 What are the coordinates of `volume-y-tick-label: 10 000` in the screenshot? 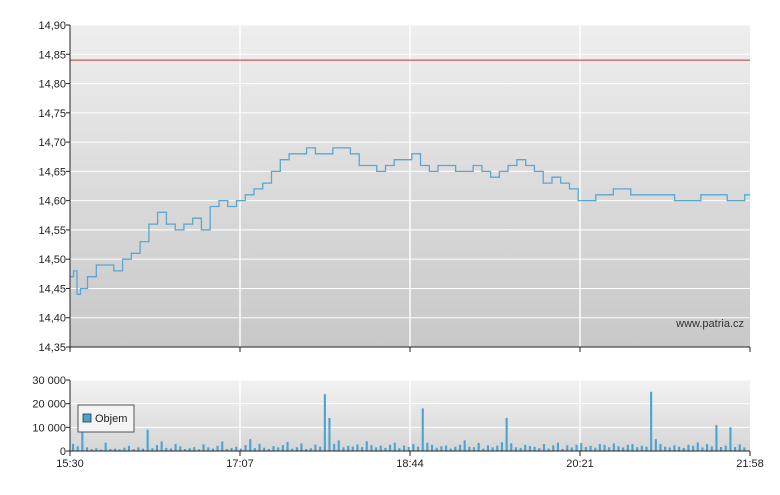 It's located at (49, 428).